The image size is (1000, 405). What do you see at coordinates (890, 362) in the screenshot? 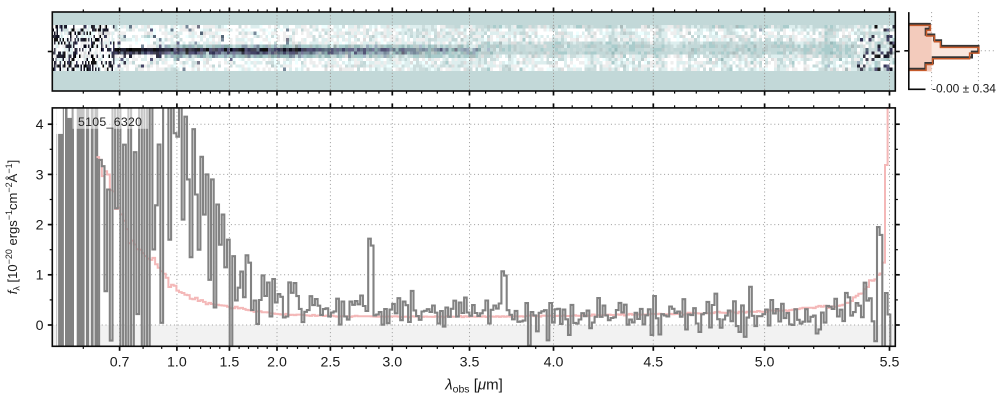
I see `svg-text: 5.5` at bounding box center [890, 362].